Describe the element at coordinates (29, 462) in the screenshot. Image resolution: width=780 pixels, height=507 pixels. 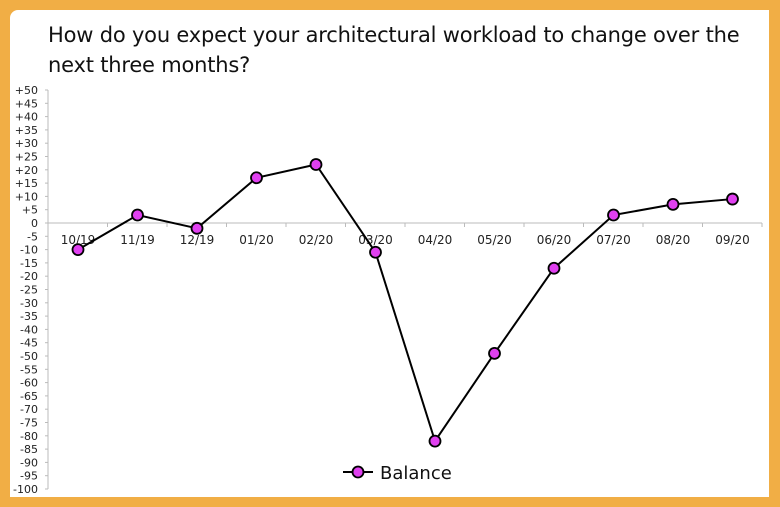
I see `y-tick-label: -90` at that location.